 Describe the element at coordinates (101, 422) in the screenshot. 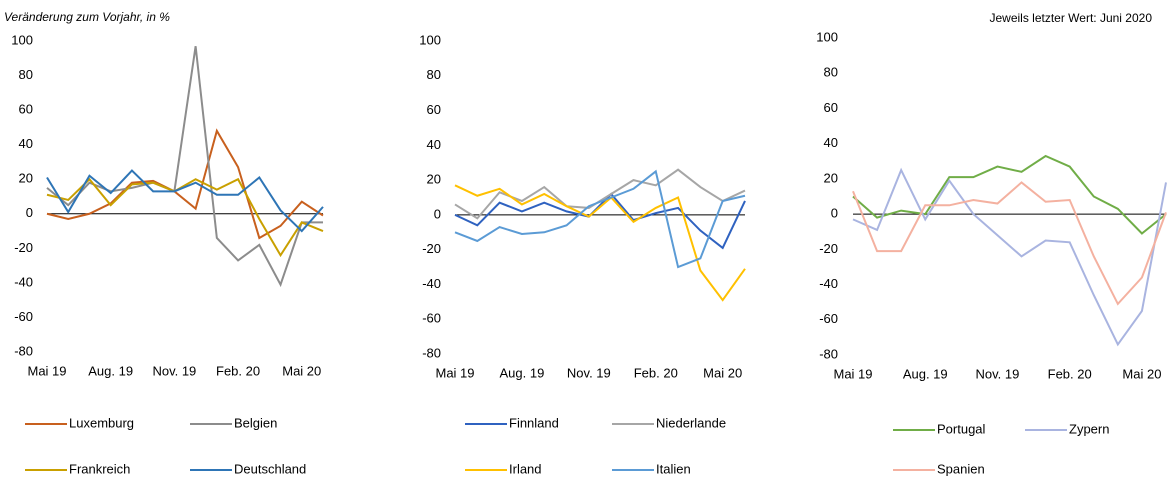

I see `legend-label: Luxemburg` at that location.